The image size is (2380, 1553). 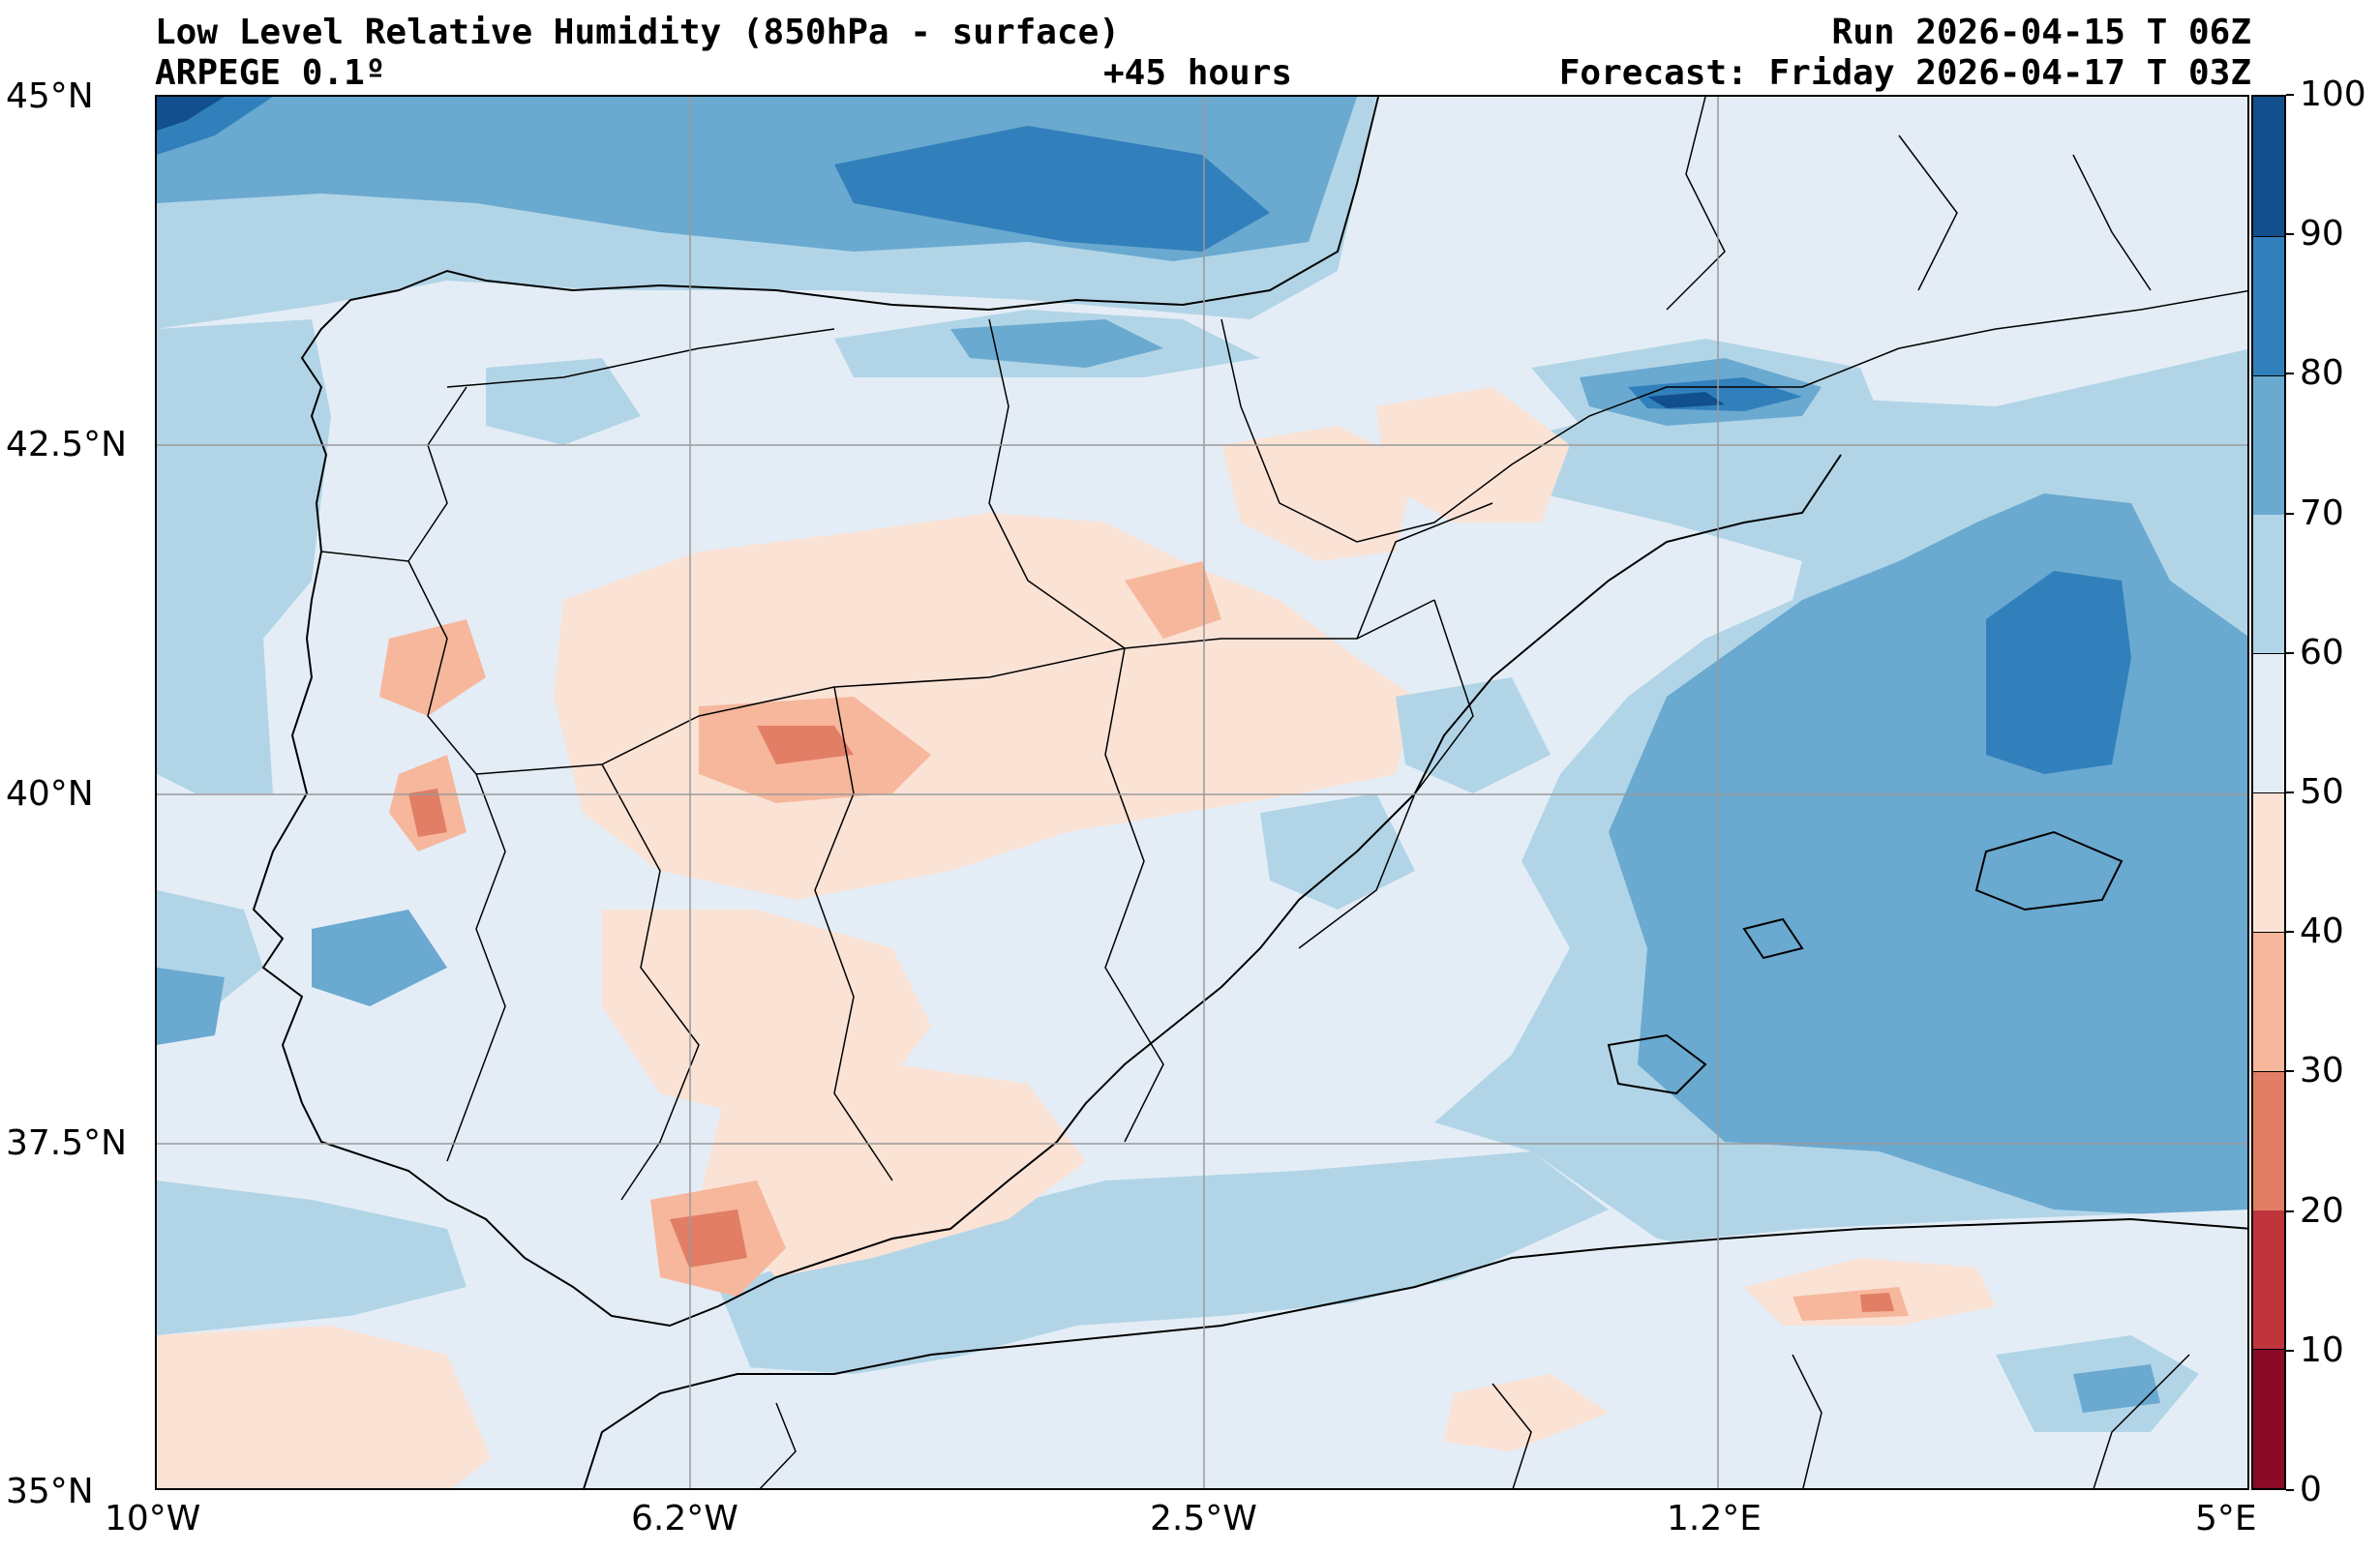 I want to click on andalusia-peach, so click(x=893, y=1161).